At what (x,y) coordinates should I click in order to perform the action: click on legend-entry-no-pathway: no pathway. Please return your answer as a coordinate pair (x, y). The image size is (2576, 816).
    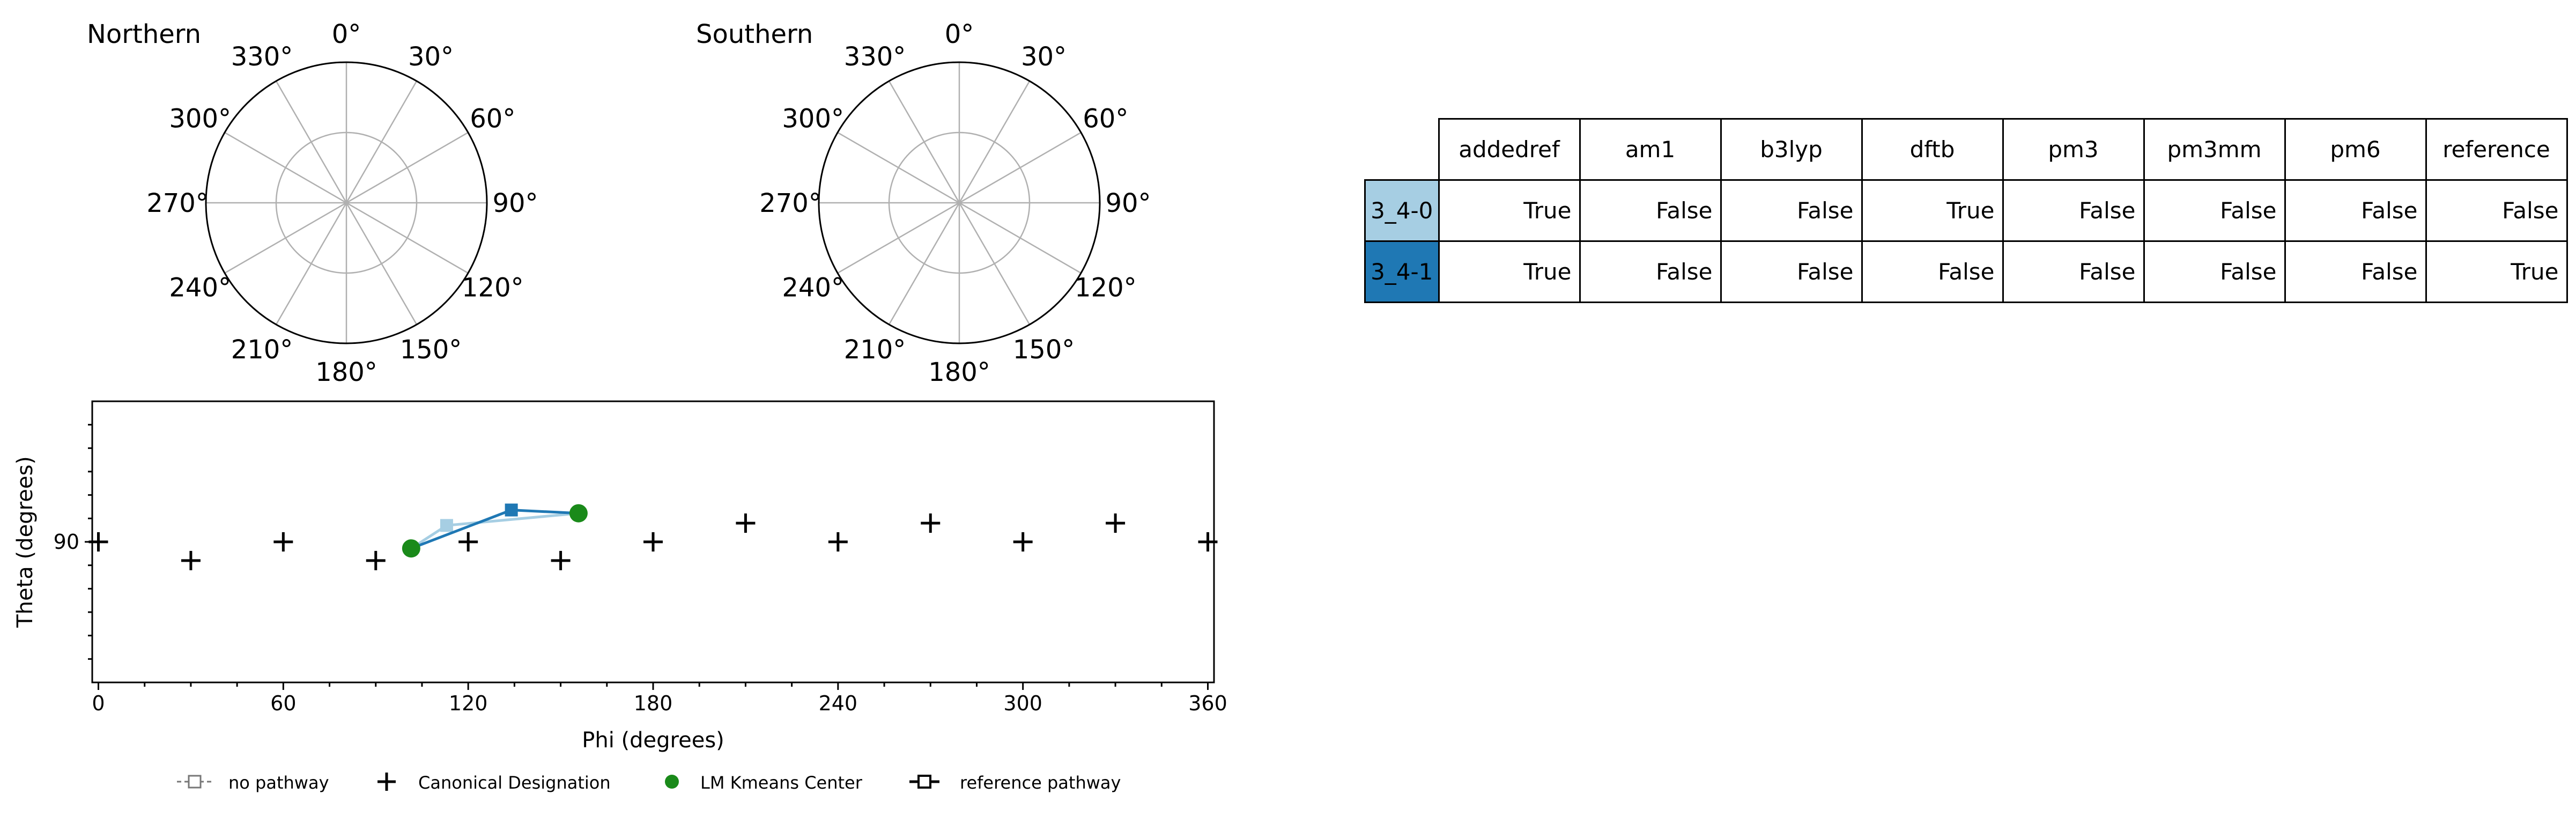
    Looking at the image, I should click on (253, 783).